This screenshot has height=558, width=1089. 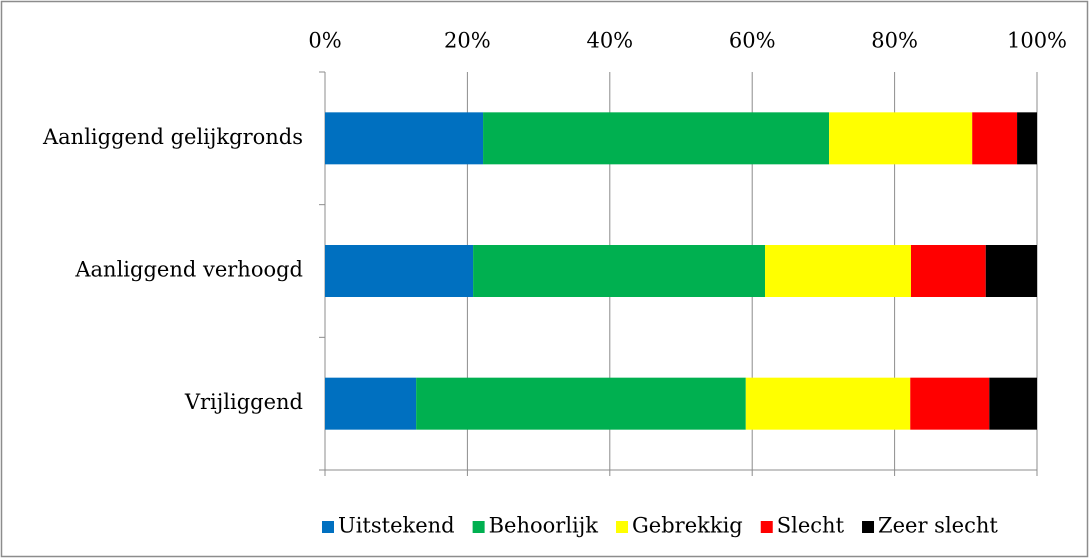 I want to click on x-tick-label: 60%, so click(x=752, y=41).